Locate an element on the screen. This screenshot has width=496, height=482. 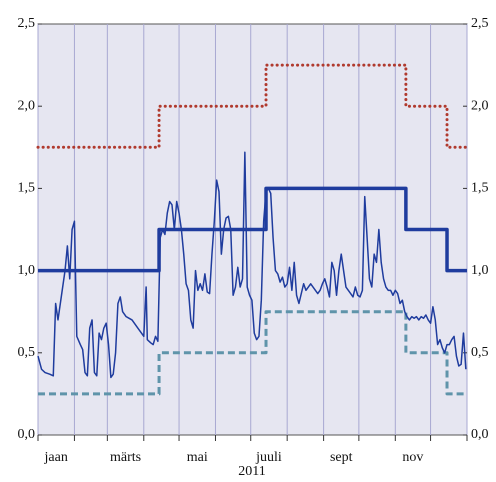
y2-tick-label: 0,5 is located at coordinates (480, 352).